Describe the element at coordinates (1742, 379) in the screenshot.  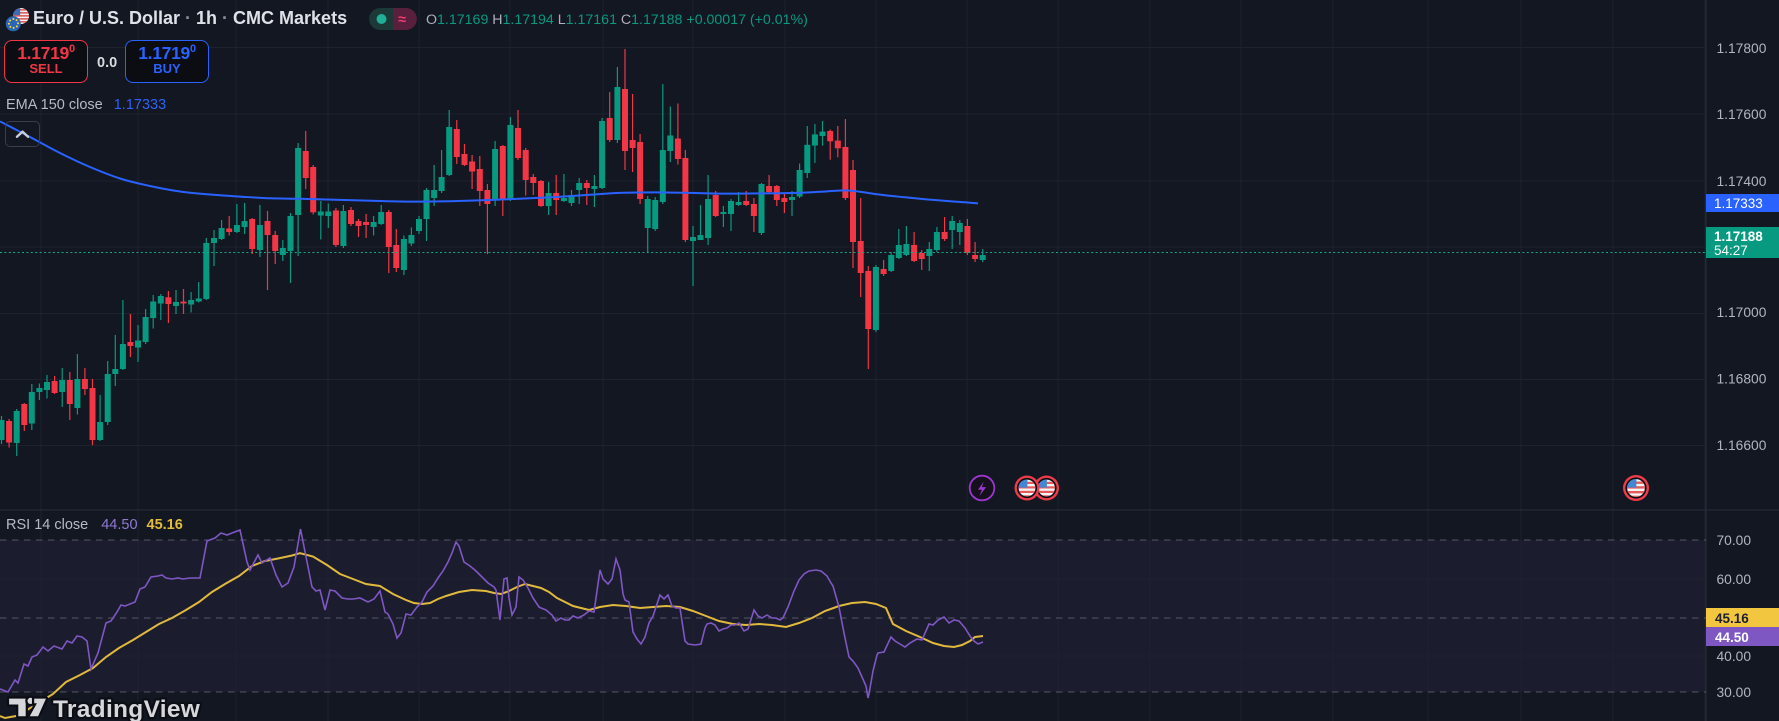
I see `svg-text: 1.16800` at that location.